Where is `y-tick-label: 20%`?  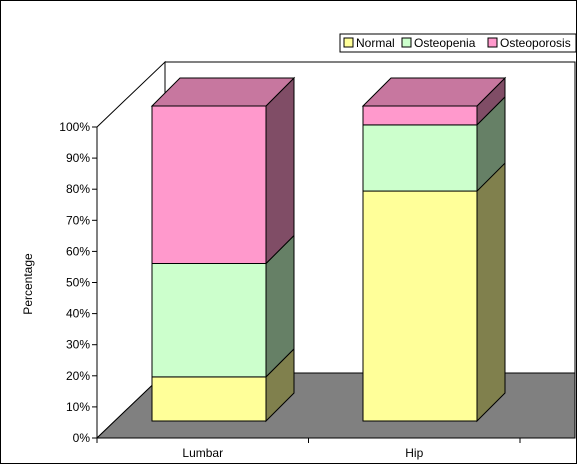 y-tick-label: 20% is located at coordinates (78, 376).